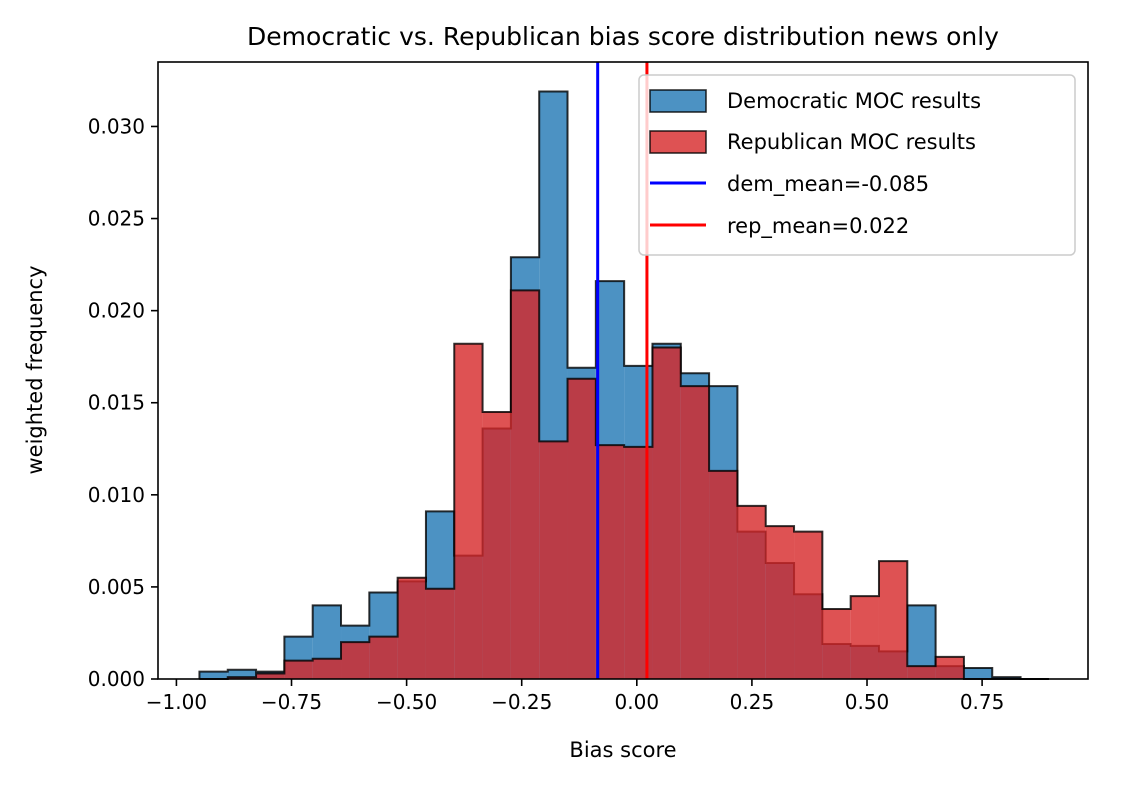 The image size is (1144, 785). I want to click on y-axis-label: weighted frequency, so click(35, 369).